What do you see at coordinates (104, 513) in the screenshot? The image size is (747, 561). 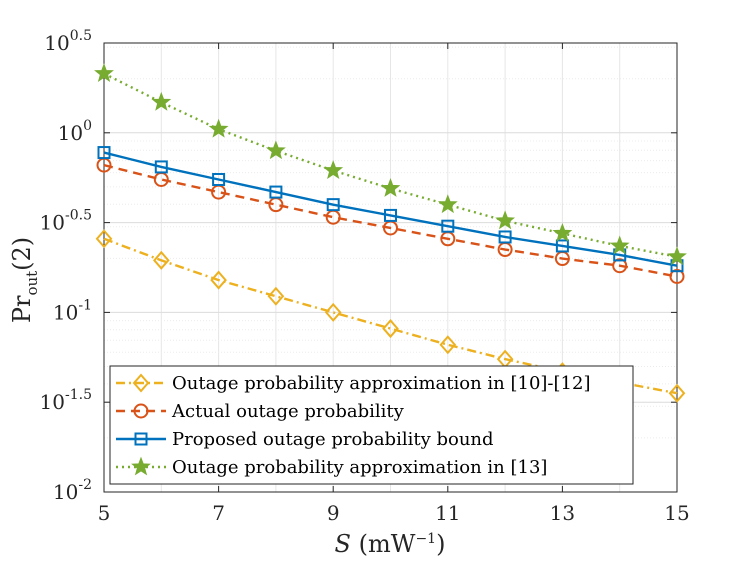 I see `x-tick-label: 5` at bounding box center [104, 513].